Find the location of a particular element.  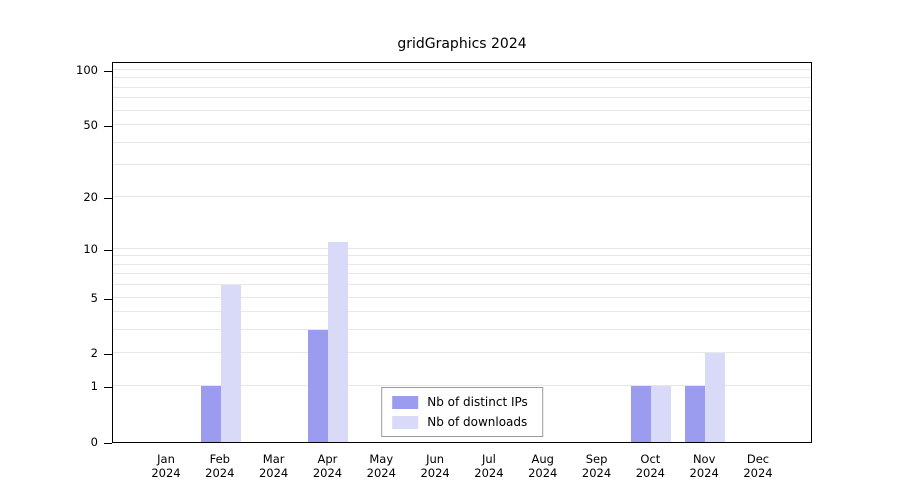

x-axis-label-month: Oct is located at coordinates (650, 459).